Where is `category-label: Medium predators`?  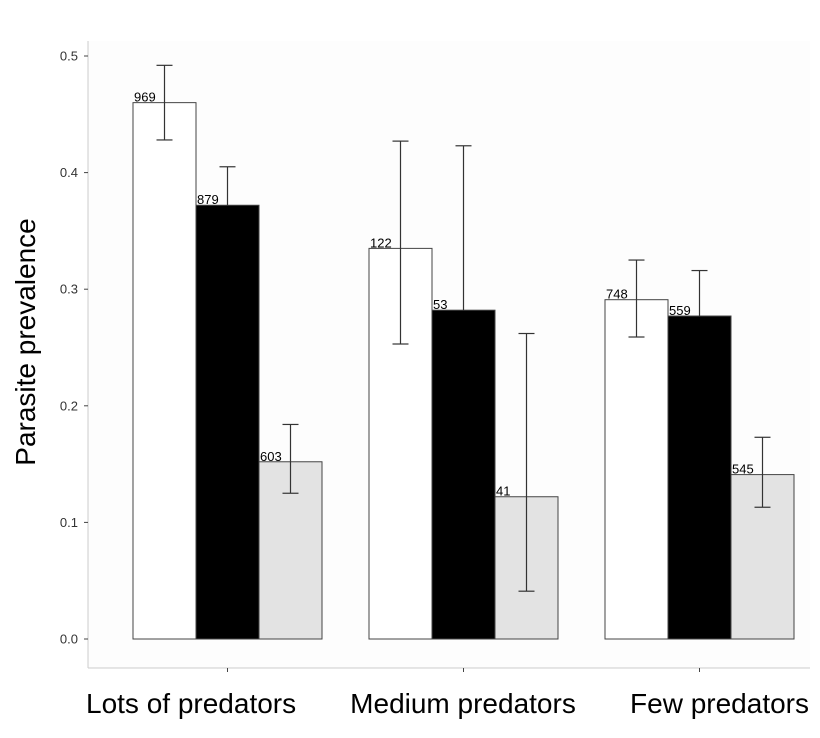
category-label: Medium predators is located at coordinates (463, 703).